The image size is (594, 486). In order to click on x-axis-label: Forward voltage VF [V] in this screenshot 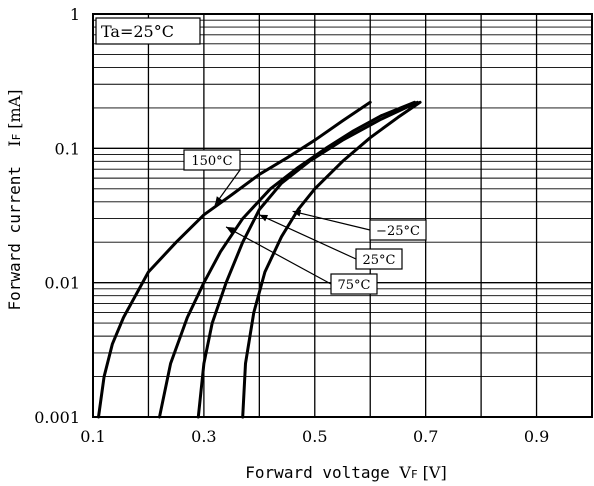, I will do `click(345, 472)`.